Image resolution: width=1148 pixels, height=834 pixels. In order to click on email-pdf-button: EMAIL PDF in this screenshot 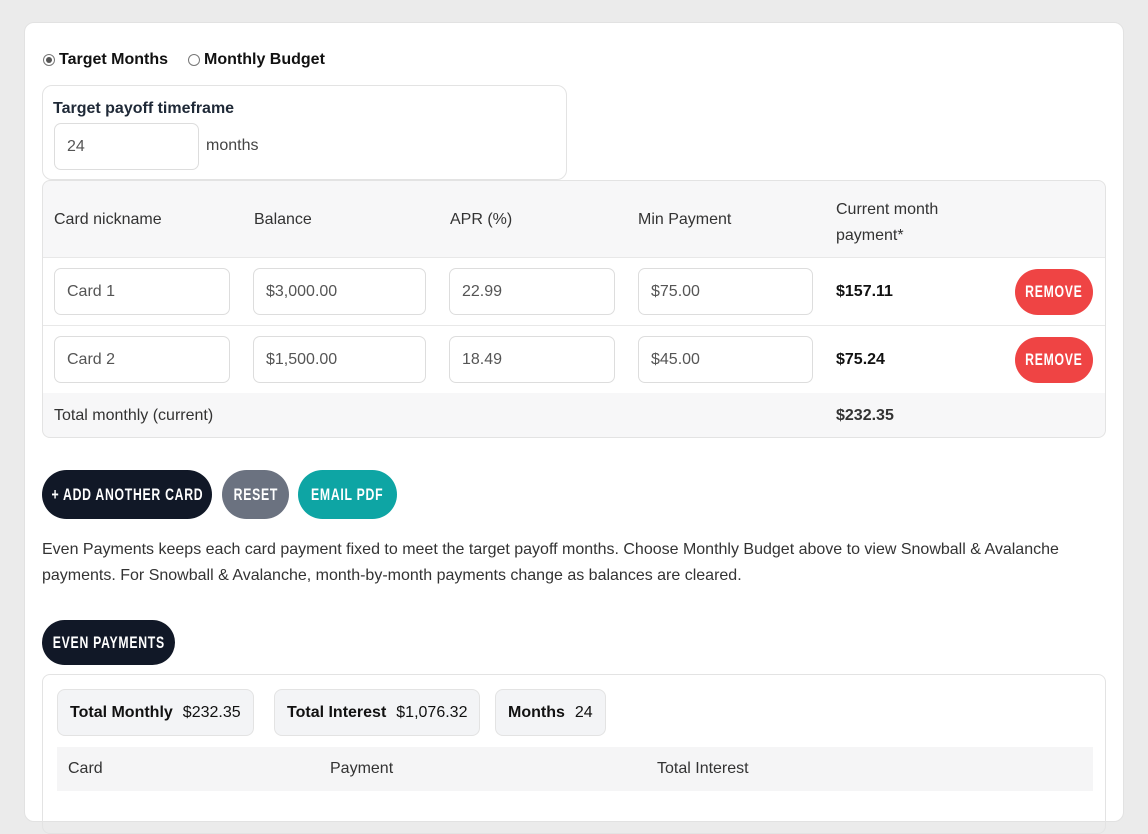, I will do `click(347, 494)`.